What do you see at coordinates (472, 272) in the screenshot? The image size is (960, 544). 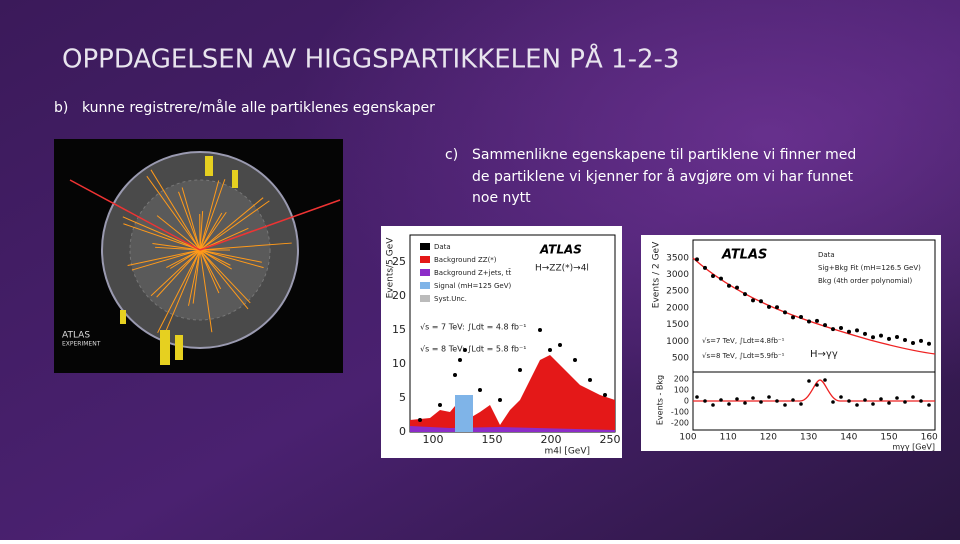 I see `legend-label: Background Z+jets, tt̄` at bounding box center [472, 272].